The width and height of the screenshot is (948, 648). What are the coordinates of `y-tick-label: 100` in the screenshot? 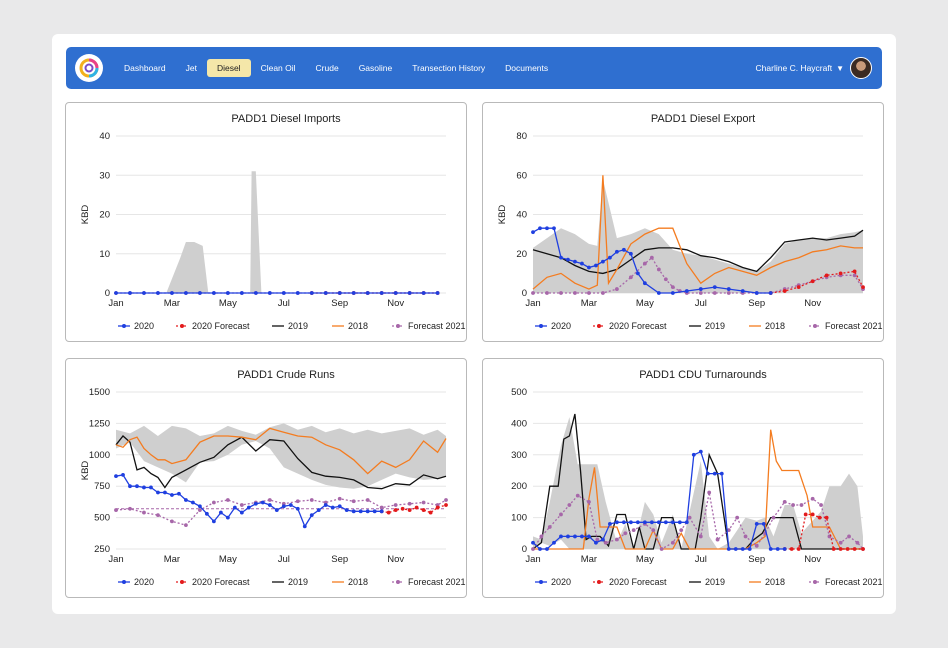 It's located at (519, 518).